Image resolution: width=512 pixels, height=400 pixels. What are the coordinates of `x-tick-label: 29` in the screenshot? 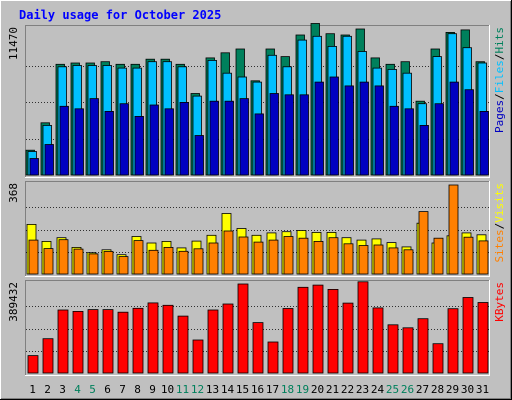 It's located at (452, 389).